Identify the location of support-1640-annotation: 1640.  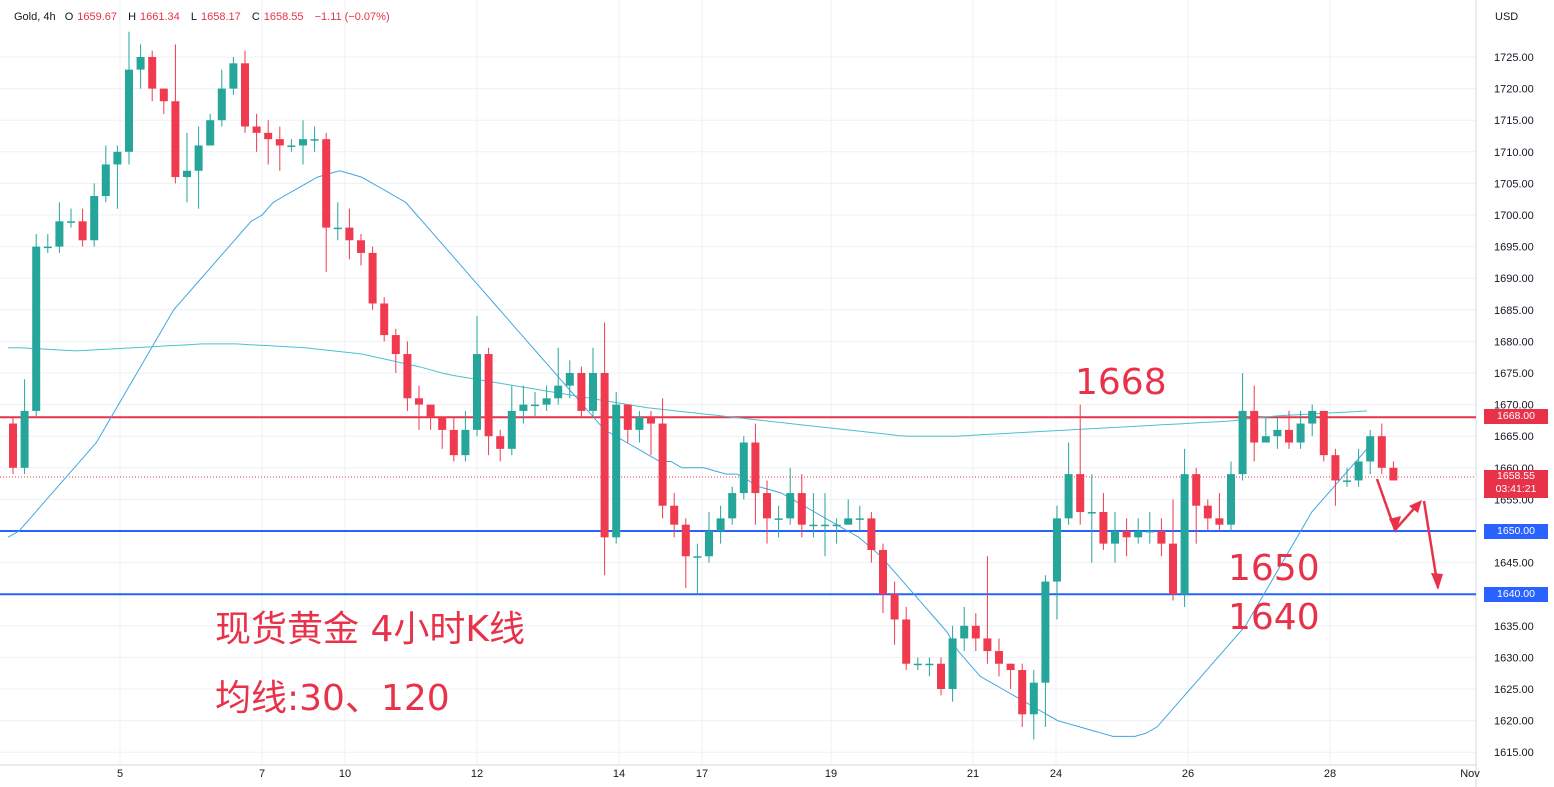
(1274, 617).